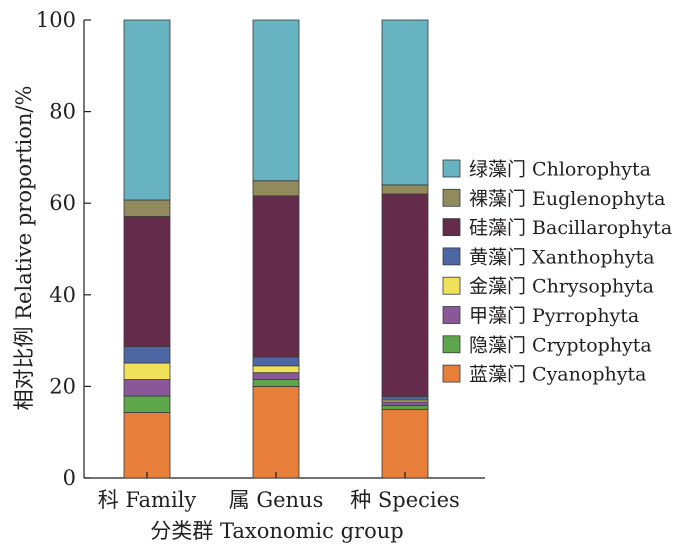 The height and width of the screenshot is (551, 700). I want to click on y-tick-label: 20, so click(62, 386).